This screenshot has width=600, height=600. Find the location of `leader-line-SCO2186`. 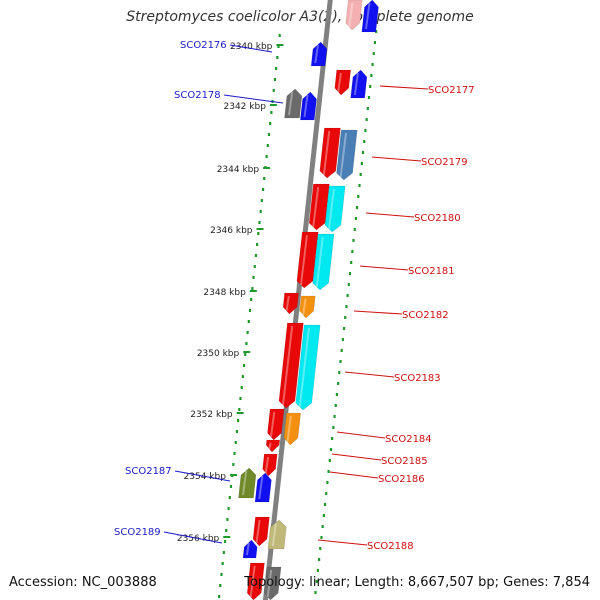

leader-line-SCO2186 is located at coordinates (354, 475).